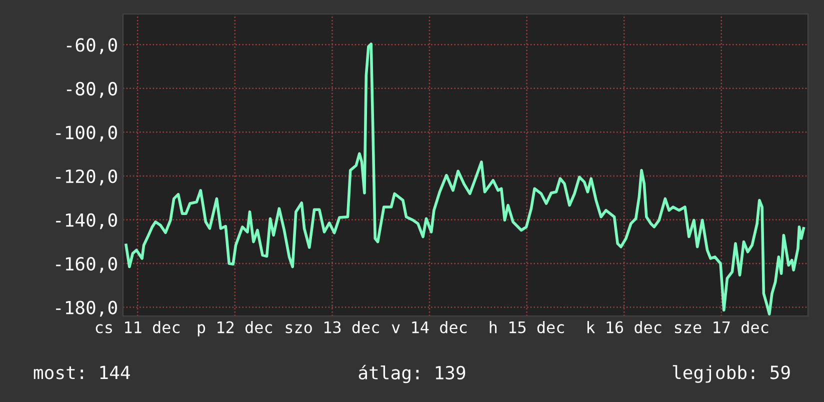  What do you see at coordinates (624, 327) in the screenshot?
I see `x-tick-label: k 16 dec` at bounding box center [624, 327].